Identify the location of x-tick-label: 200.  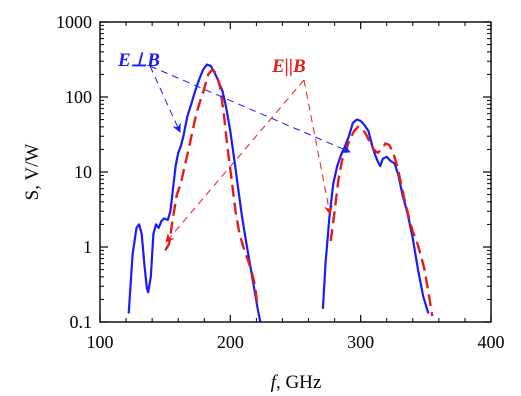
(230, 342).